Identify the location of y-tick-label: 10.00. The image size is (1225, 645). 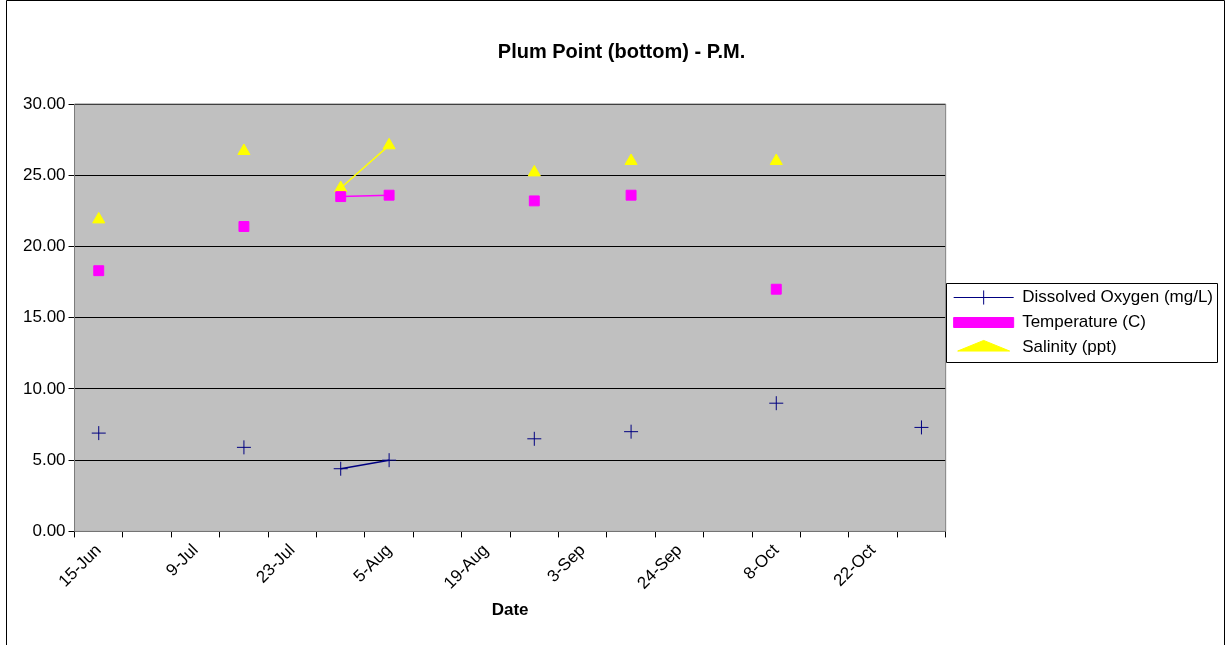
(44, 388).